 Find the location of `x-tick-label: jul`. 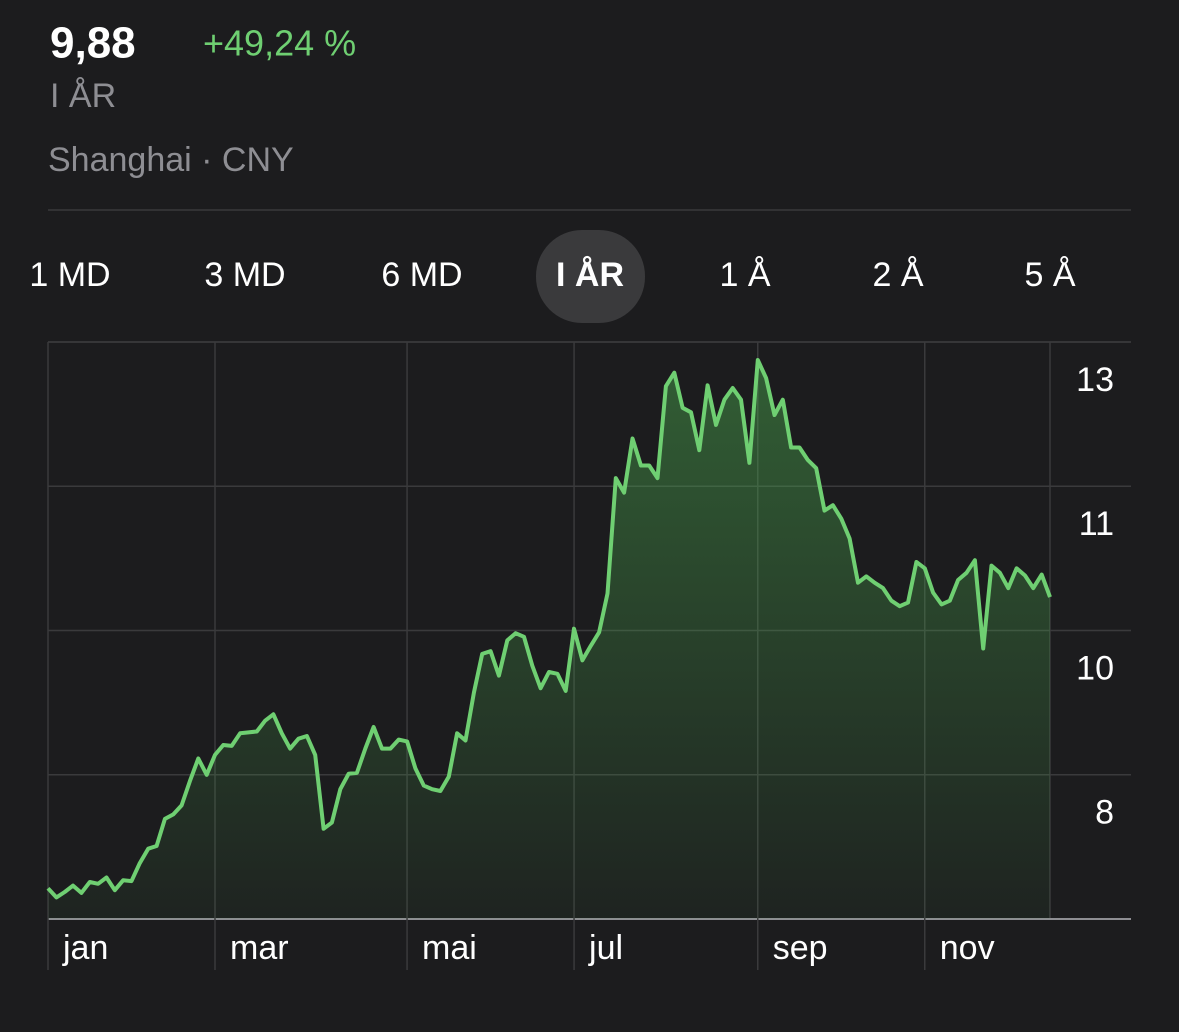

x-tick-label: jul is located at coordinates (605, 948).